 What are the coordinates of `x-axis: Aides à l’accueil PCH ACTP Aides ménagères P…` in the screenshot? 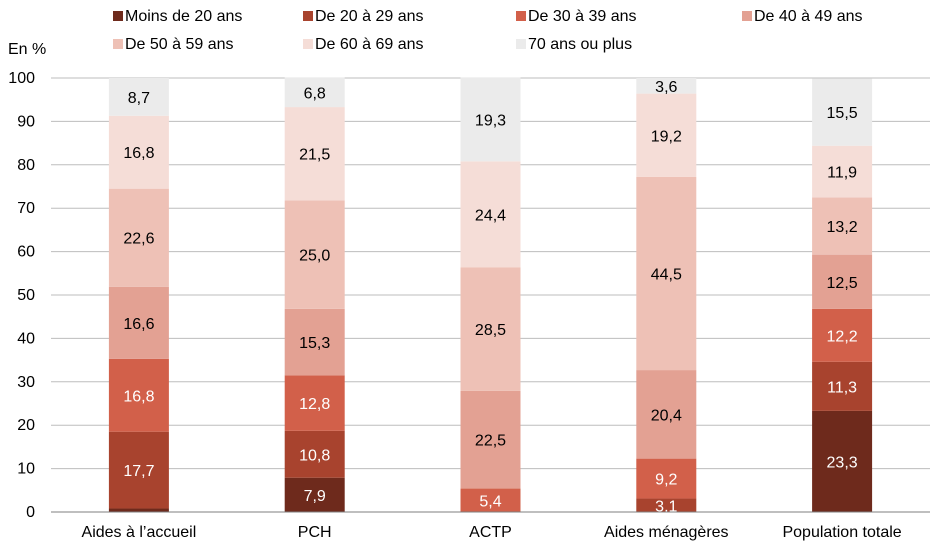 It's located at (490, 526).